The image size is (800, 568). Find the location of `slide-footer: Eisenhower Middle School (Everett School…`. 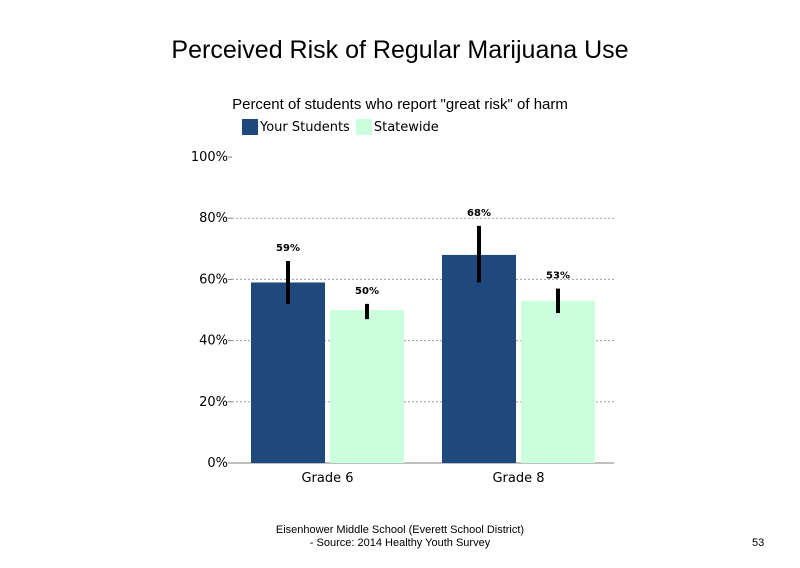

slide-footer: Eisenhower Middle School (Everett School… is located at coordinates (400, 537).